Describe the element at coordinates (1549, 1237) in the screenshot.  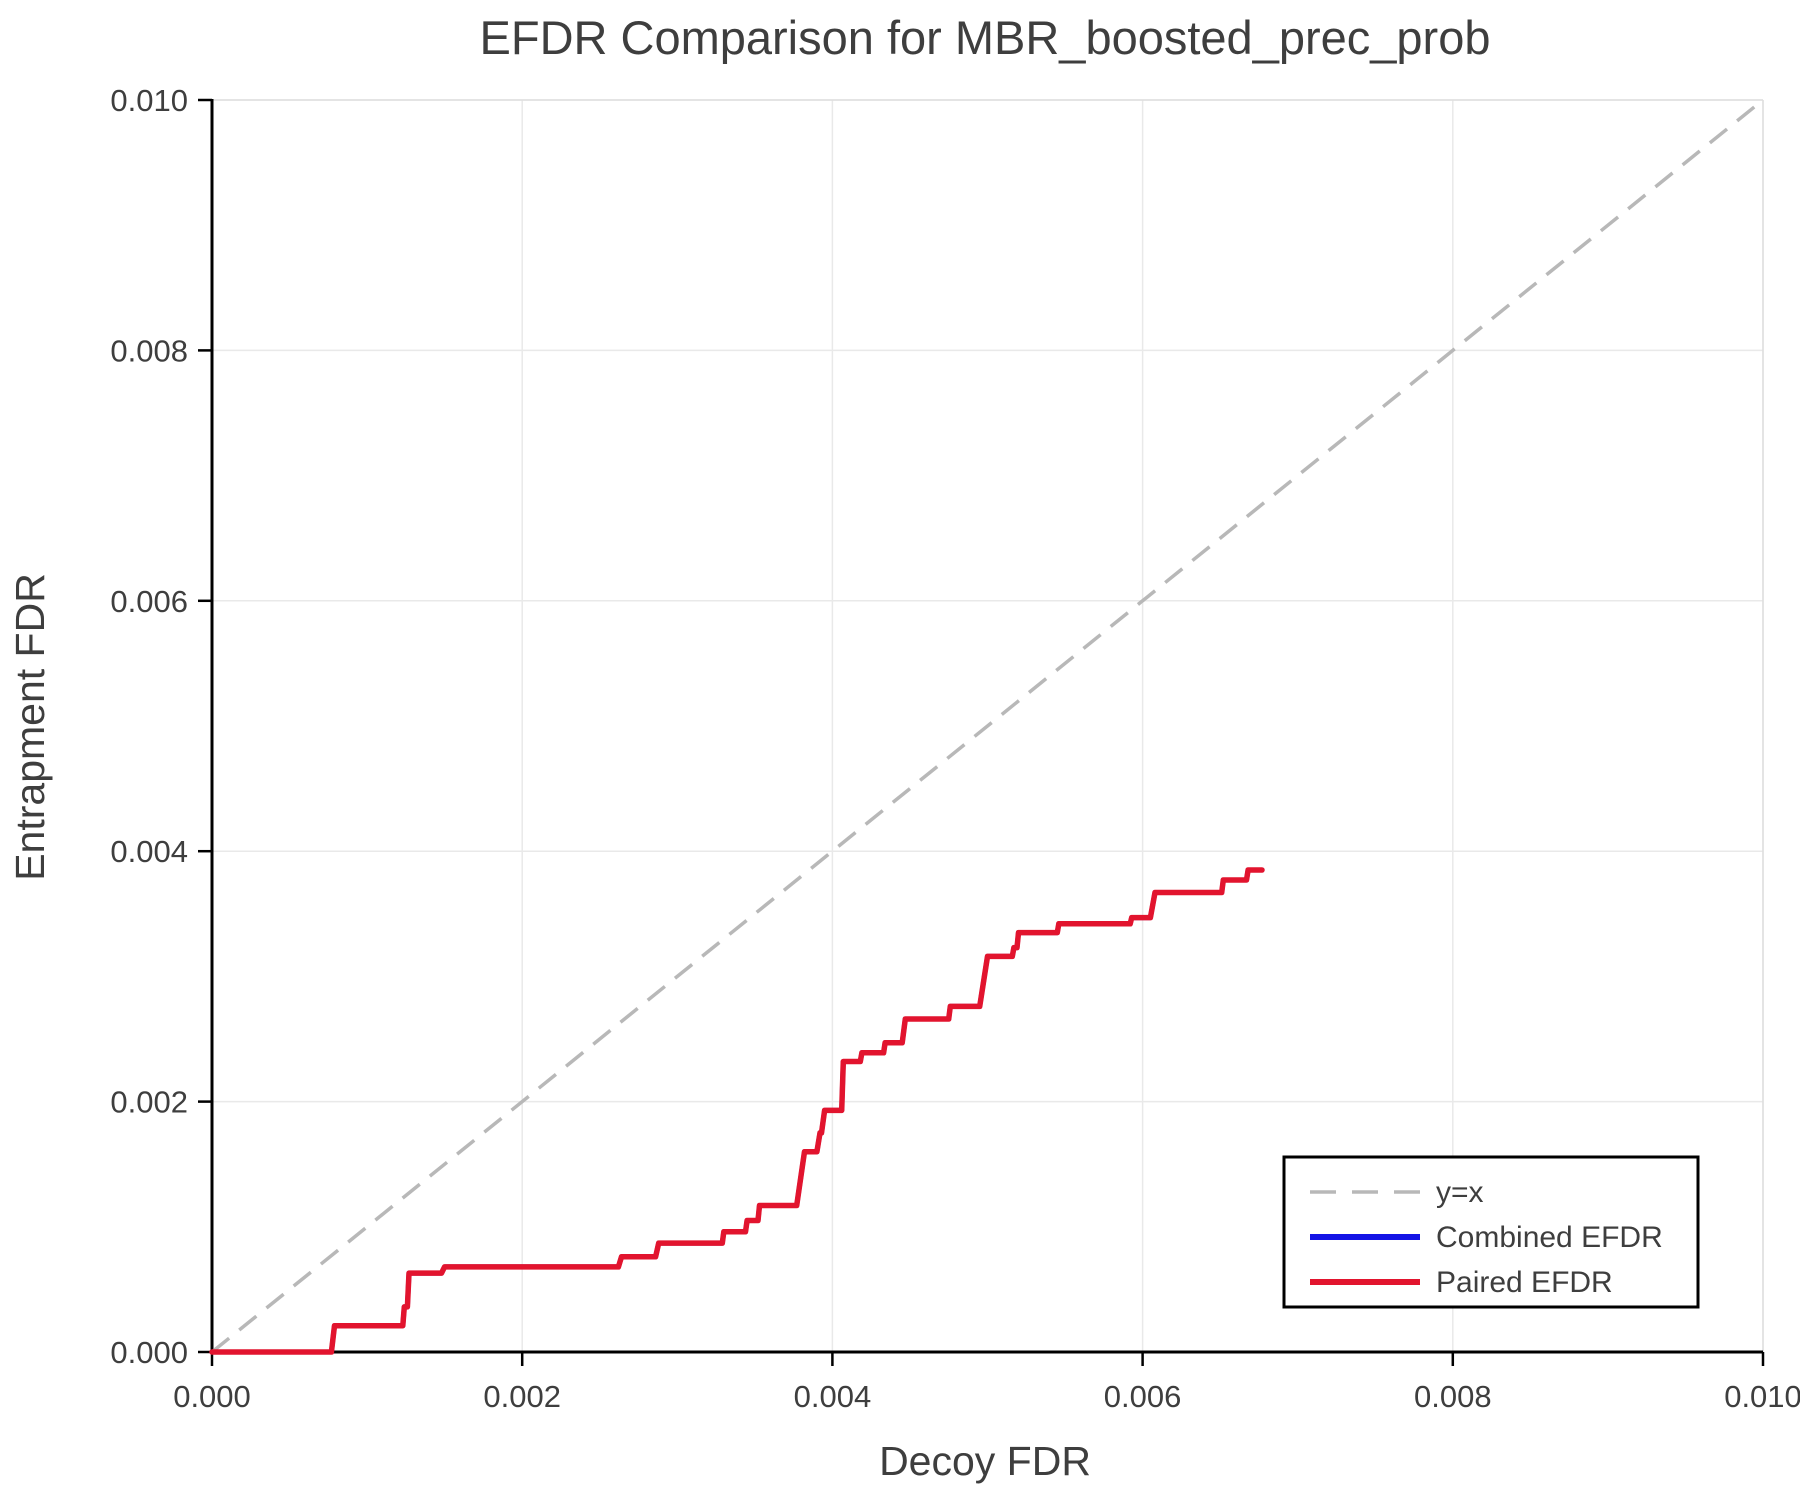
I see `legend-combined-label: Combined EFDR` at that location.